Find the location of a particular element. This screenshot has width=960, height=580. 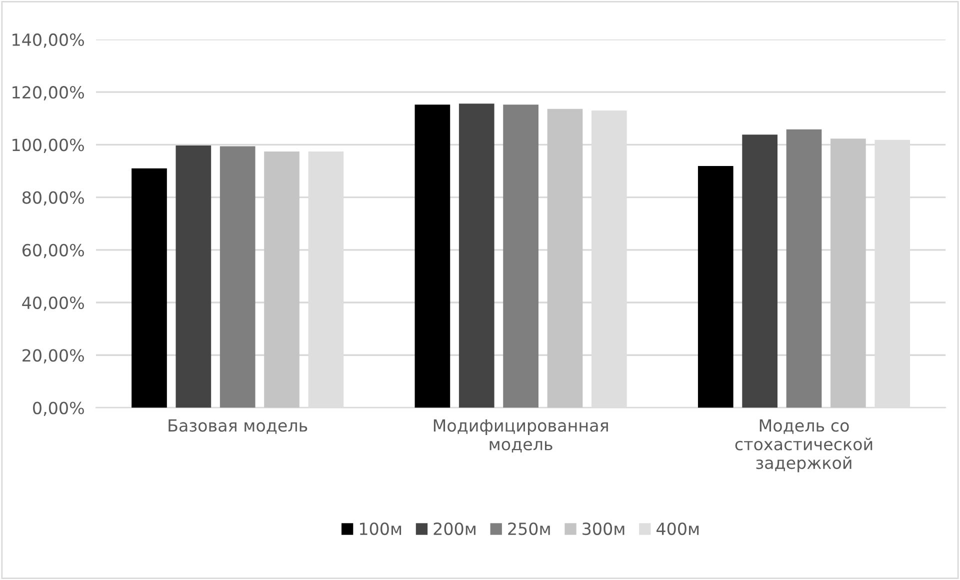

y-tick-label: 20,00% is located at coordinates (53, 356).